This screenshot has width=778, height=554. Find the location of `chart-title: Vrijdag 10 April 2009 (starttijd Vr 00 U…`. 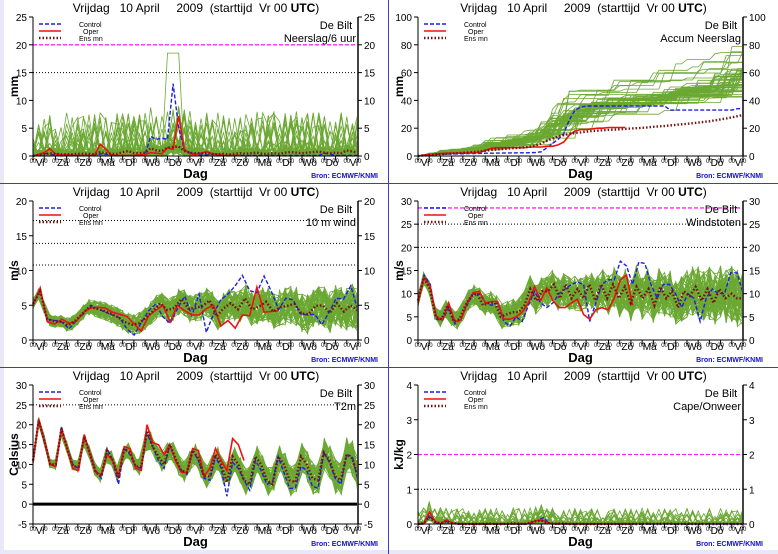

chart-title: Vrijdag 10 April 2009 (starttijd Vr 00 U… is located at coordinates (583, 8).